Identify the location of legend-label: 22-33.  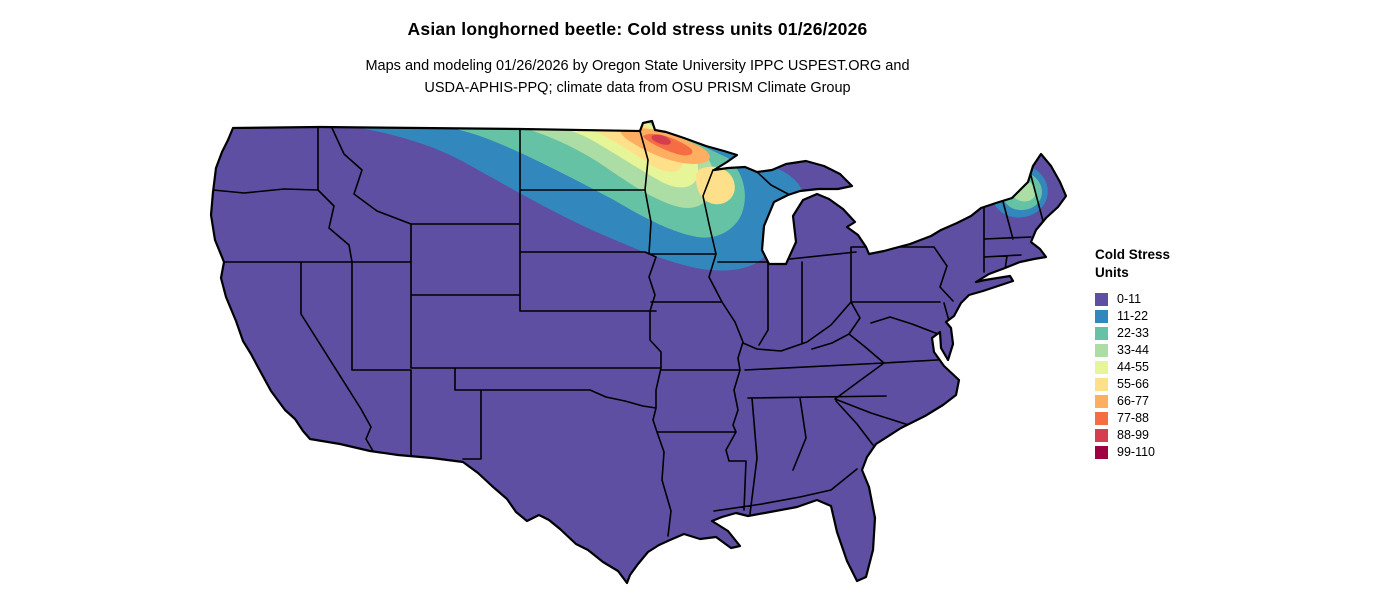
(1133, 333).